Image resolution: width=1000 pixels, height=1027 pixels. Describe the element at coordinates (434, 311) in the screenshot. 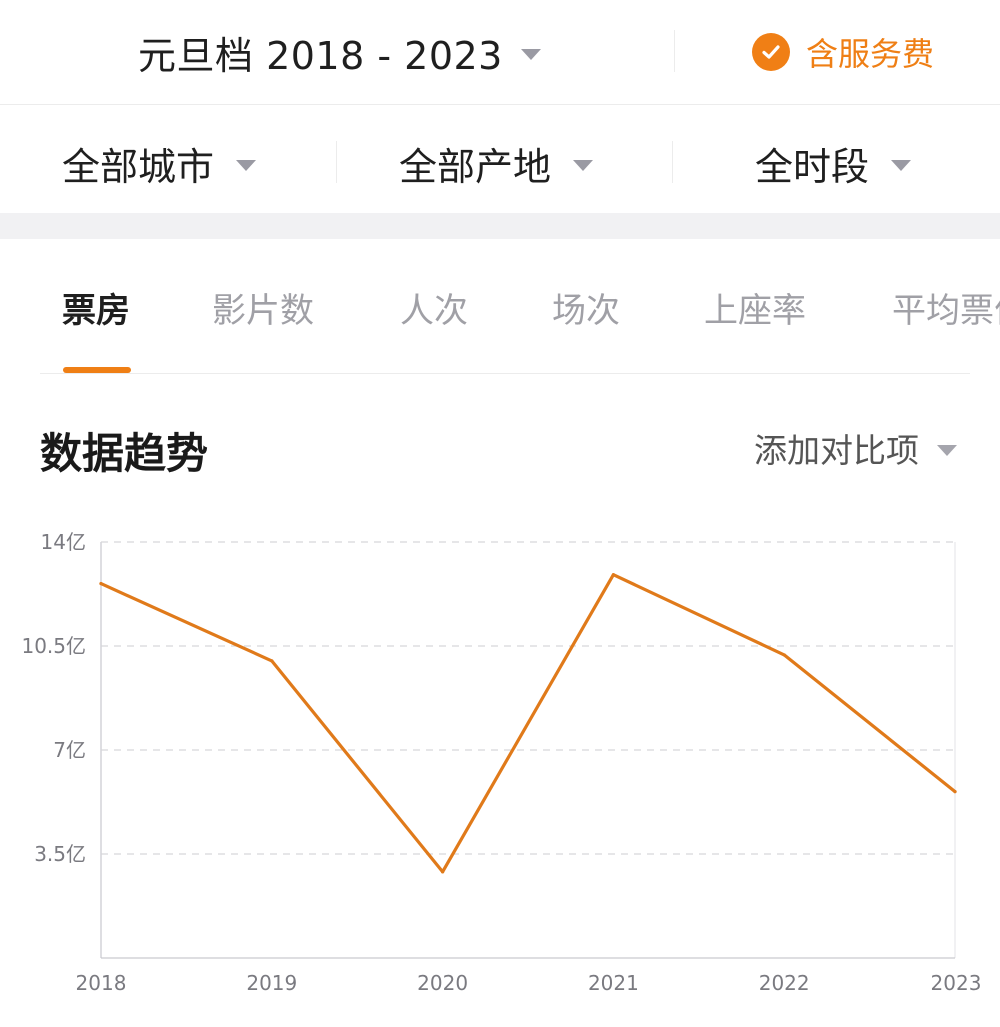

I see `tab-admissions: 人次` at that location.